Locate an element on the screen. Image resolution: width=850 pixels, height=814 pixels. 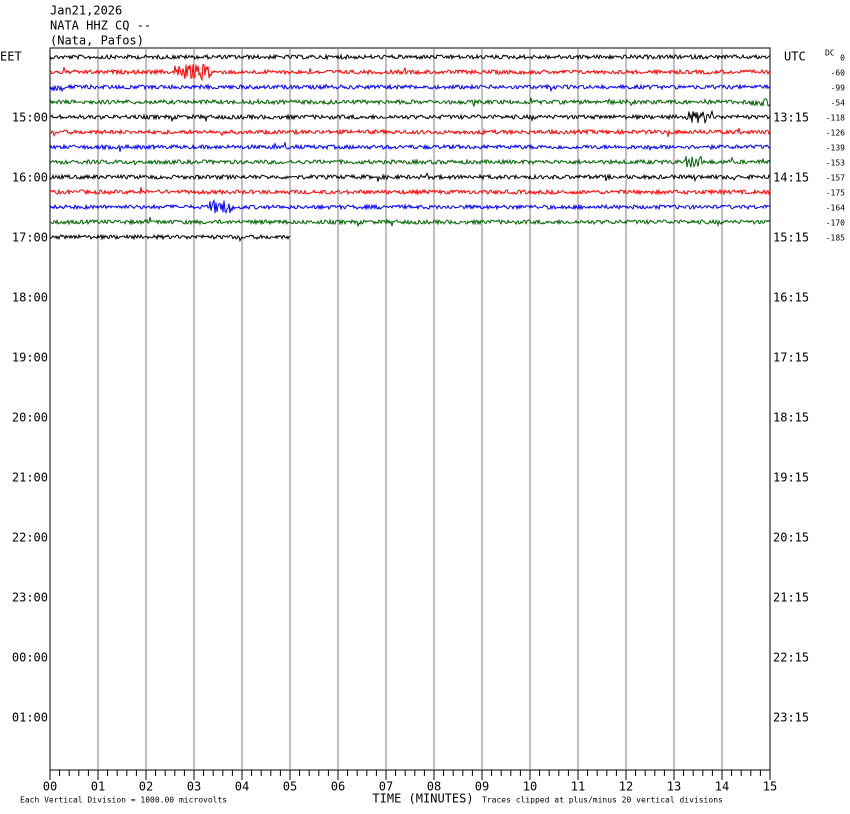
right-time: 15:15 is located at coordinates (791, 238).